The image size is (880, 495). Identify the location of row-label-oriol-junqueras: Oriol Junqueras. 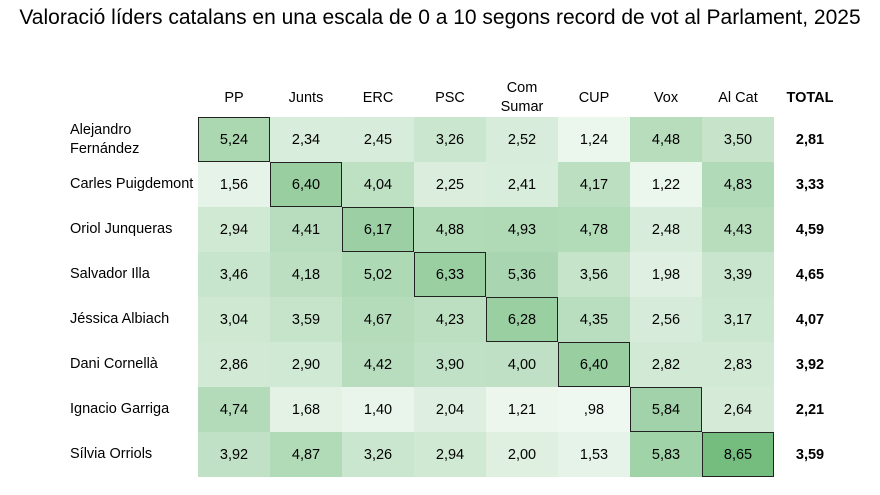
(121, 229).